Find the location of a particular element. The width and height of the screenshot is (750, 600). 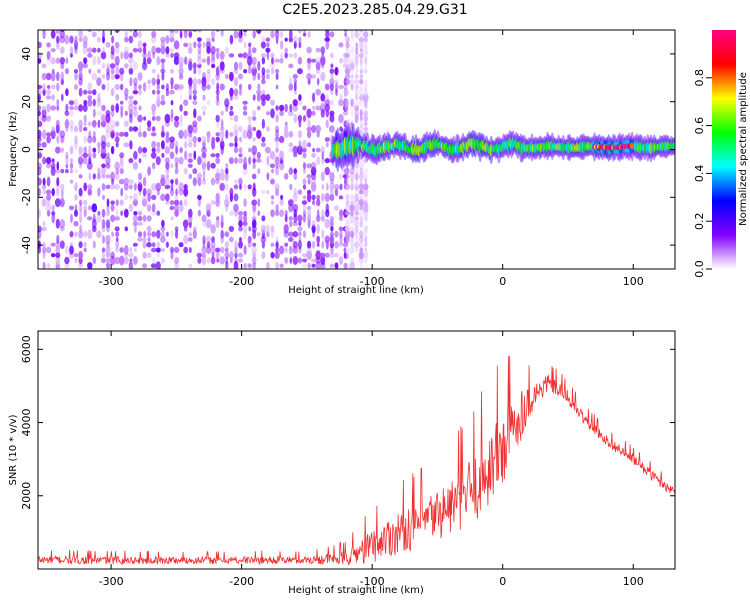

y-tick-label: -40 is located at coordinates (26, 245).